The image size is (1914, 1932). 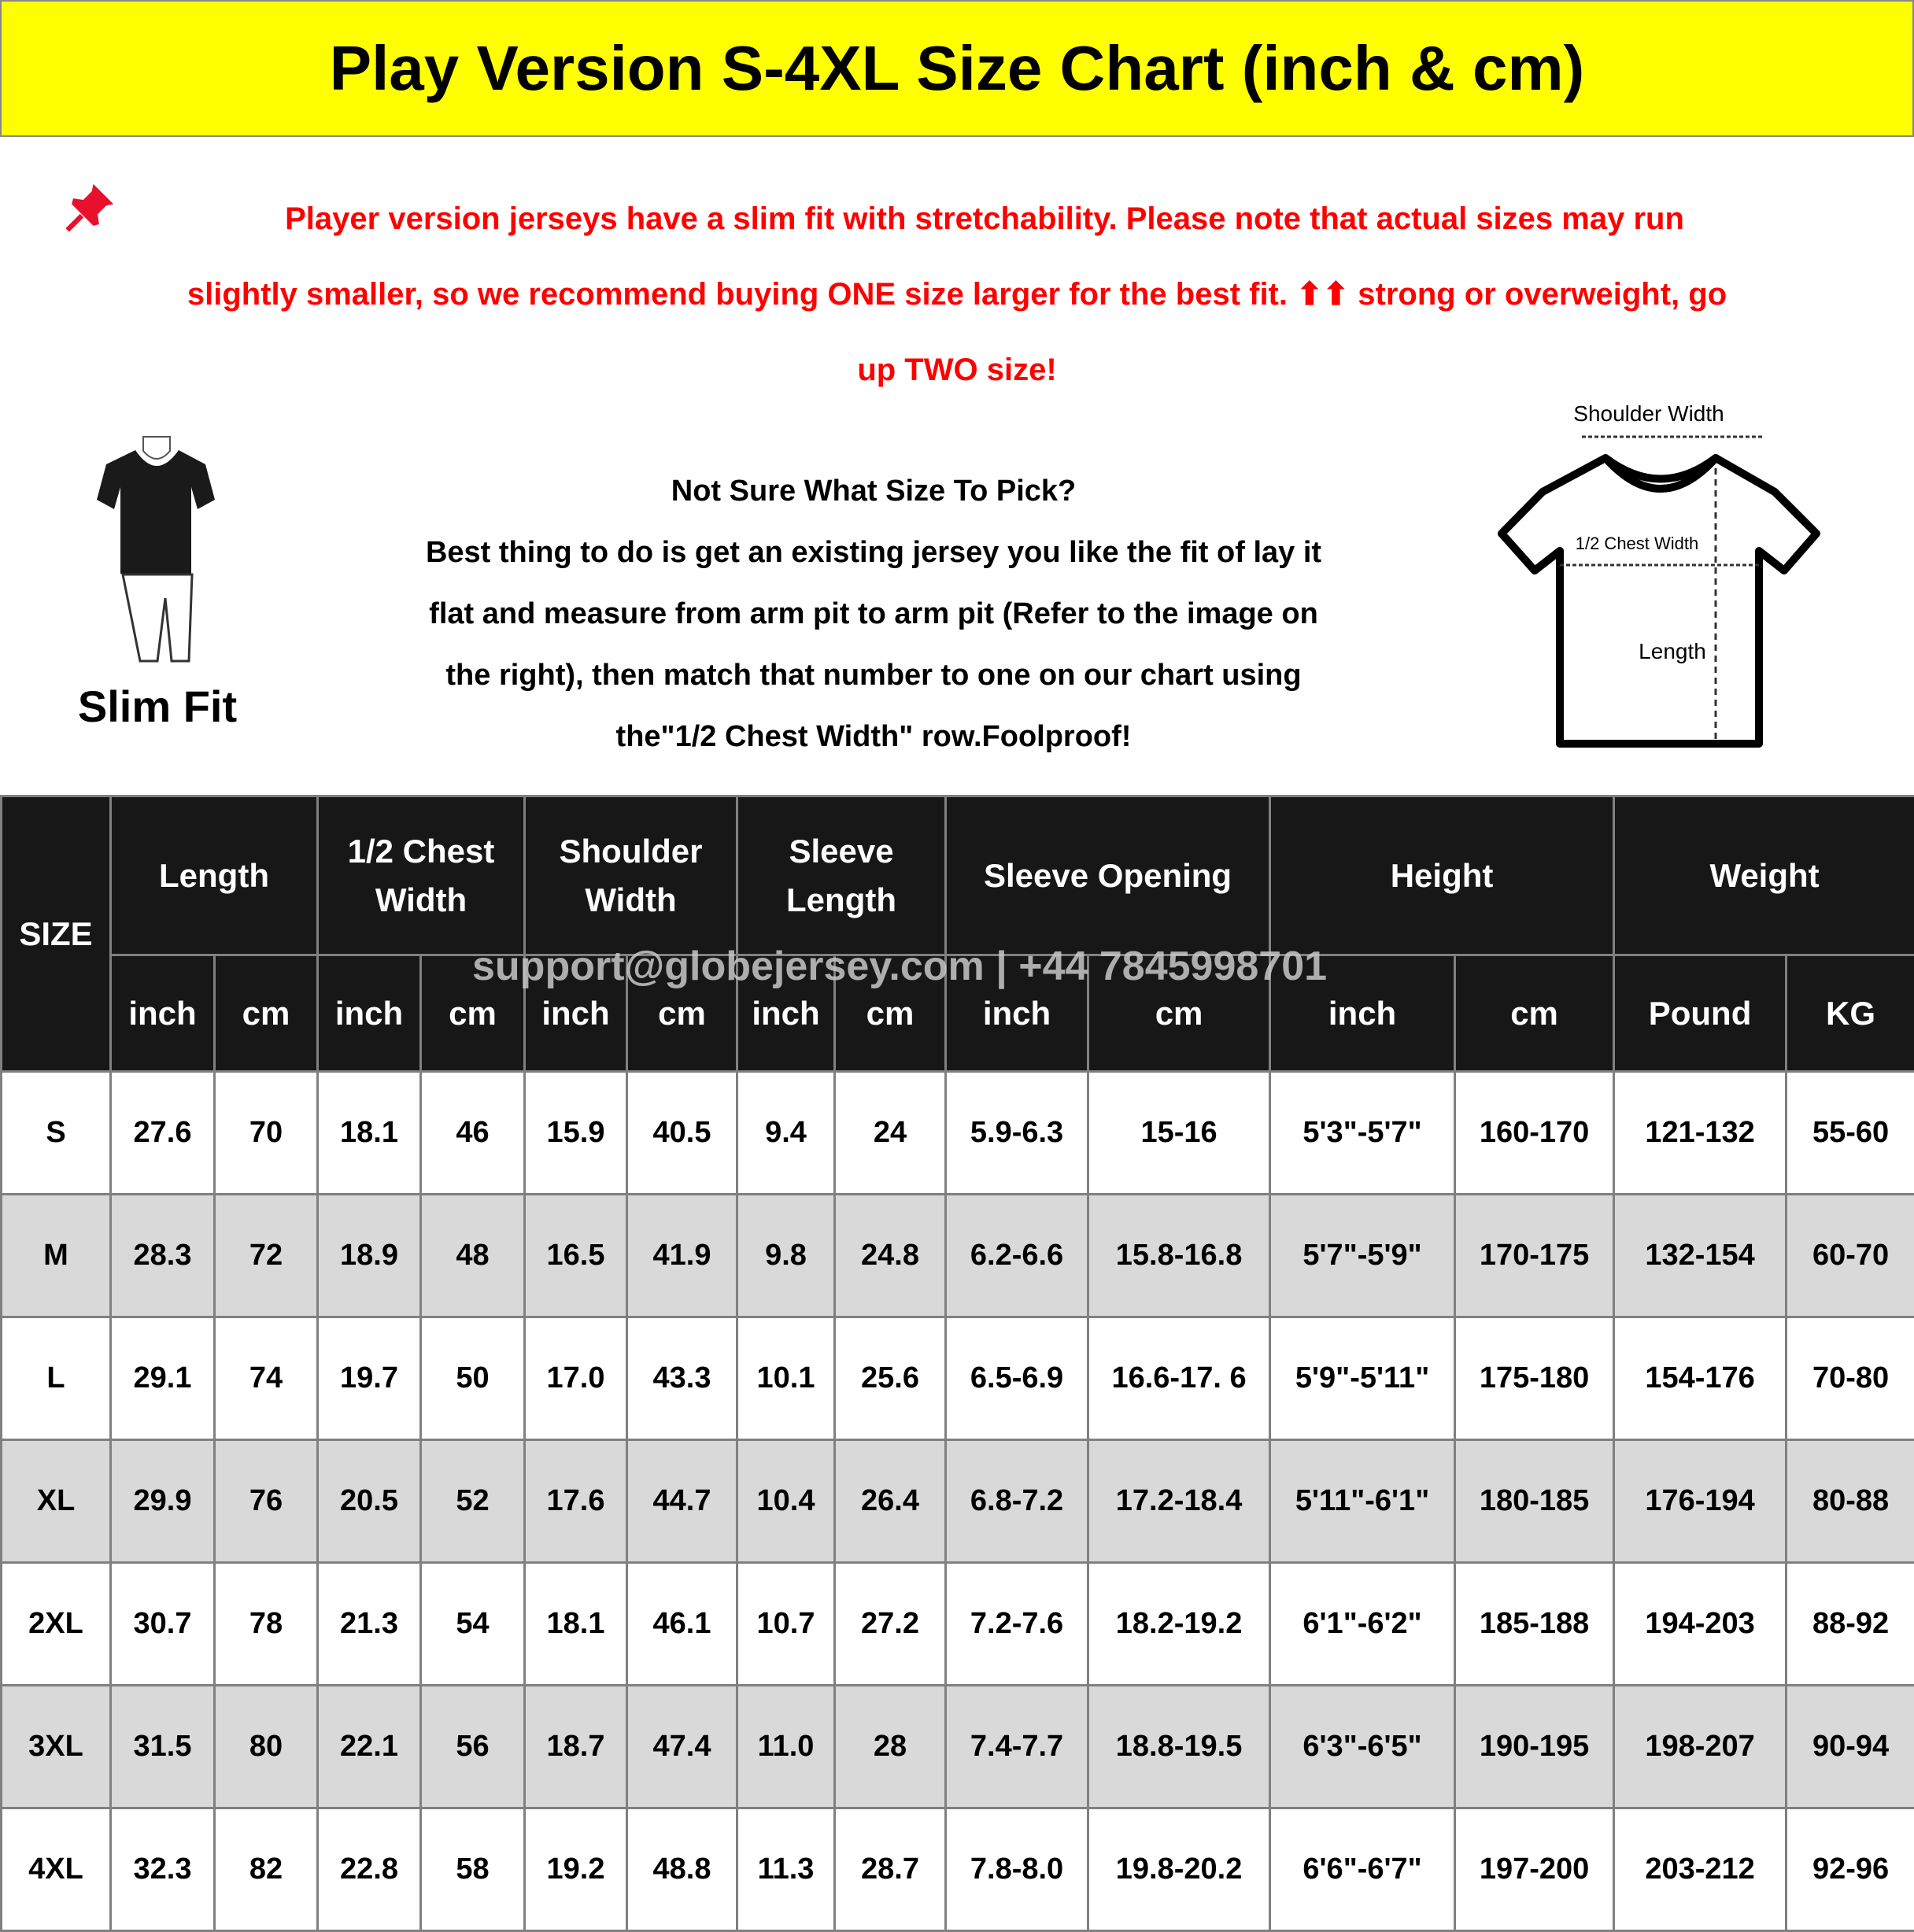 I want to click on size-cell: S, so click(x=57, y=1133).